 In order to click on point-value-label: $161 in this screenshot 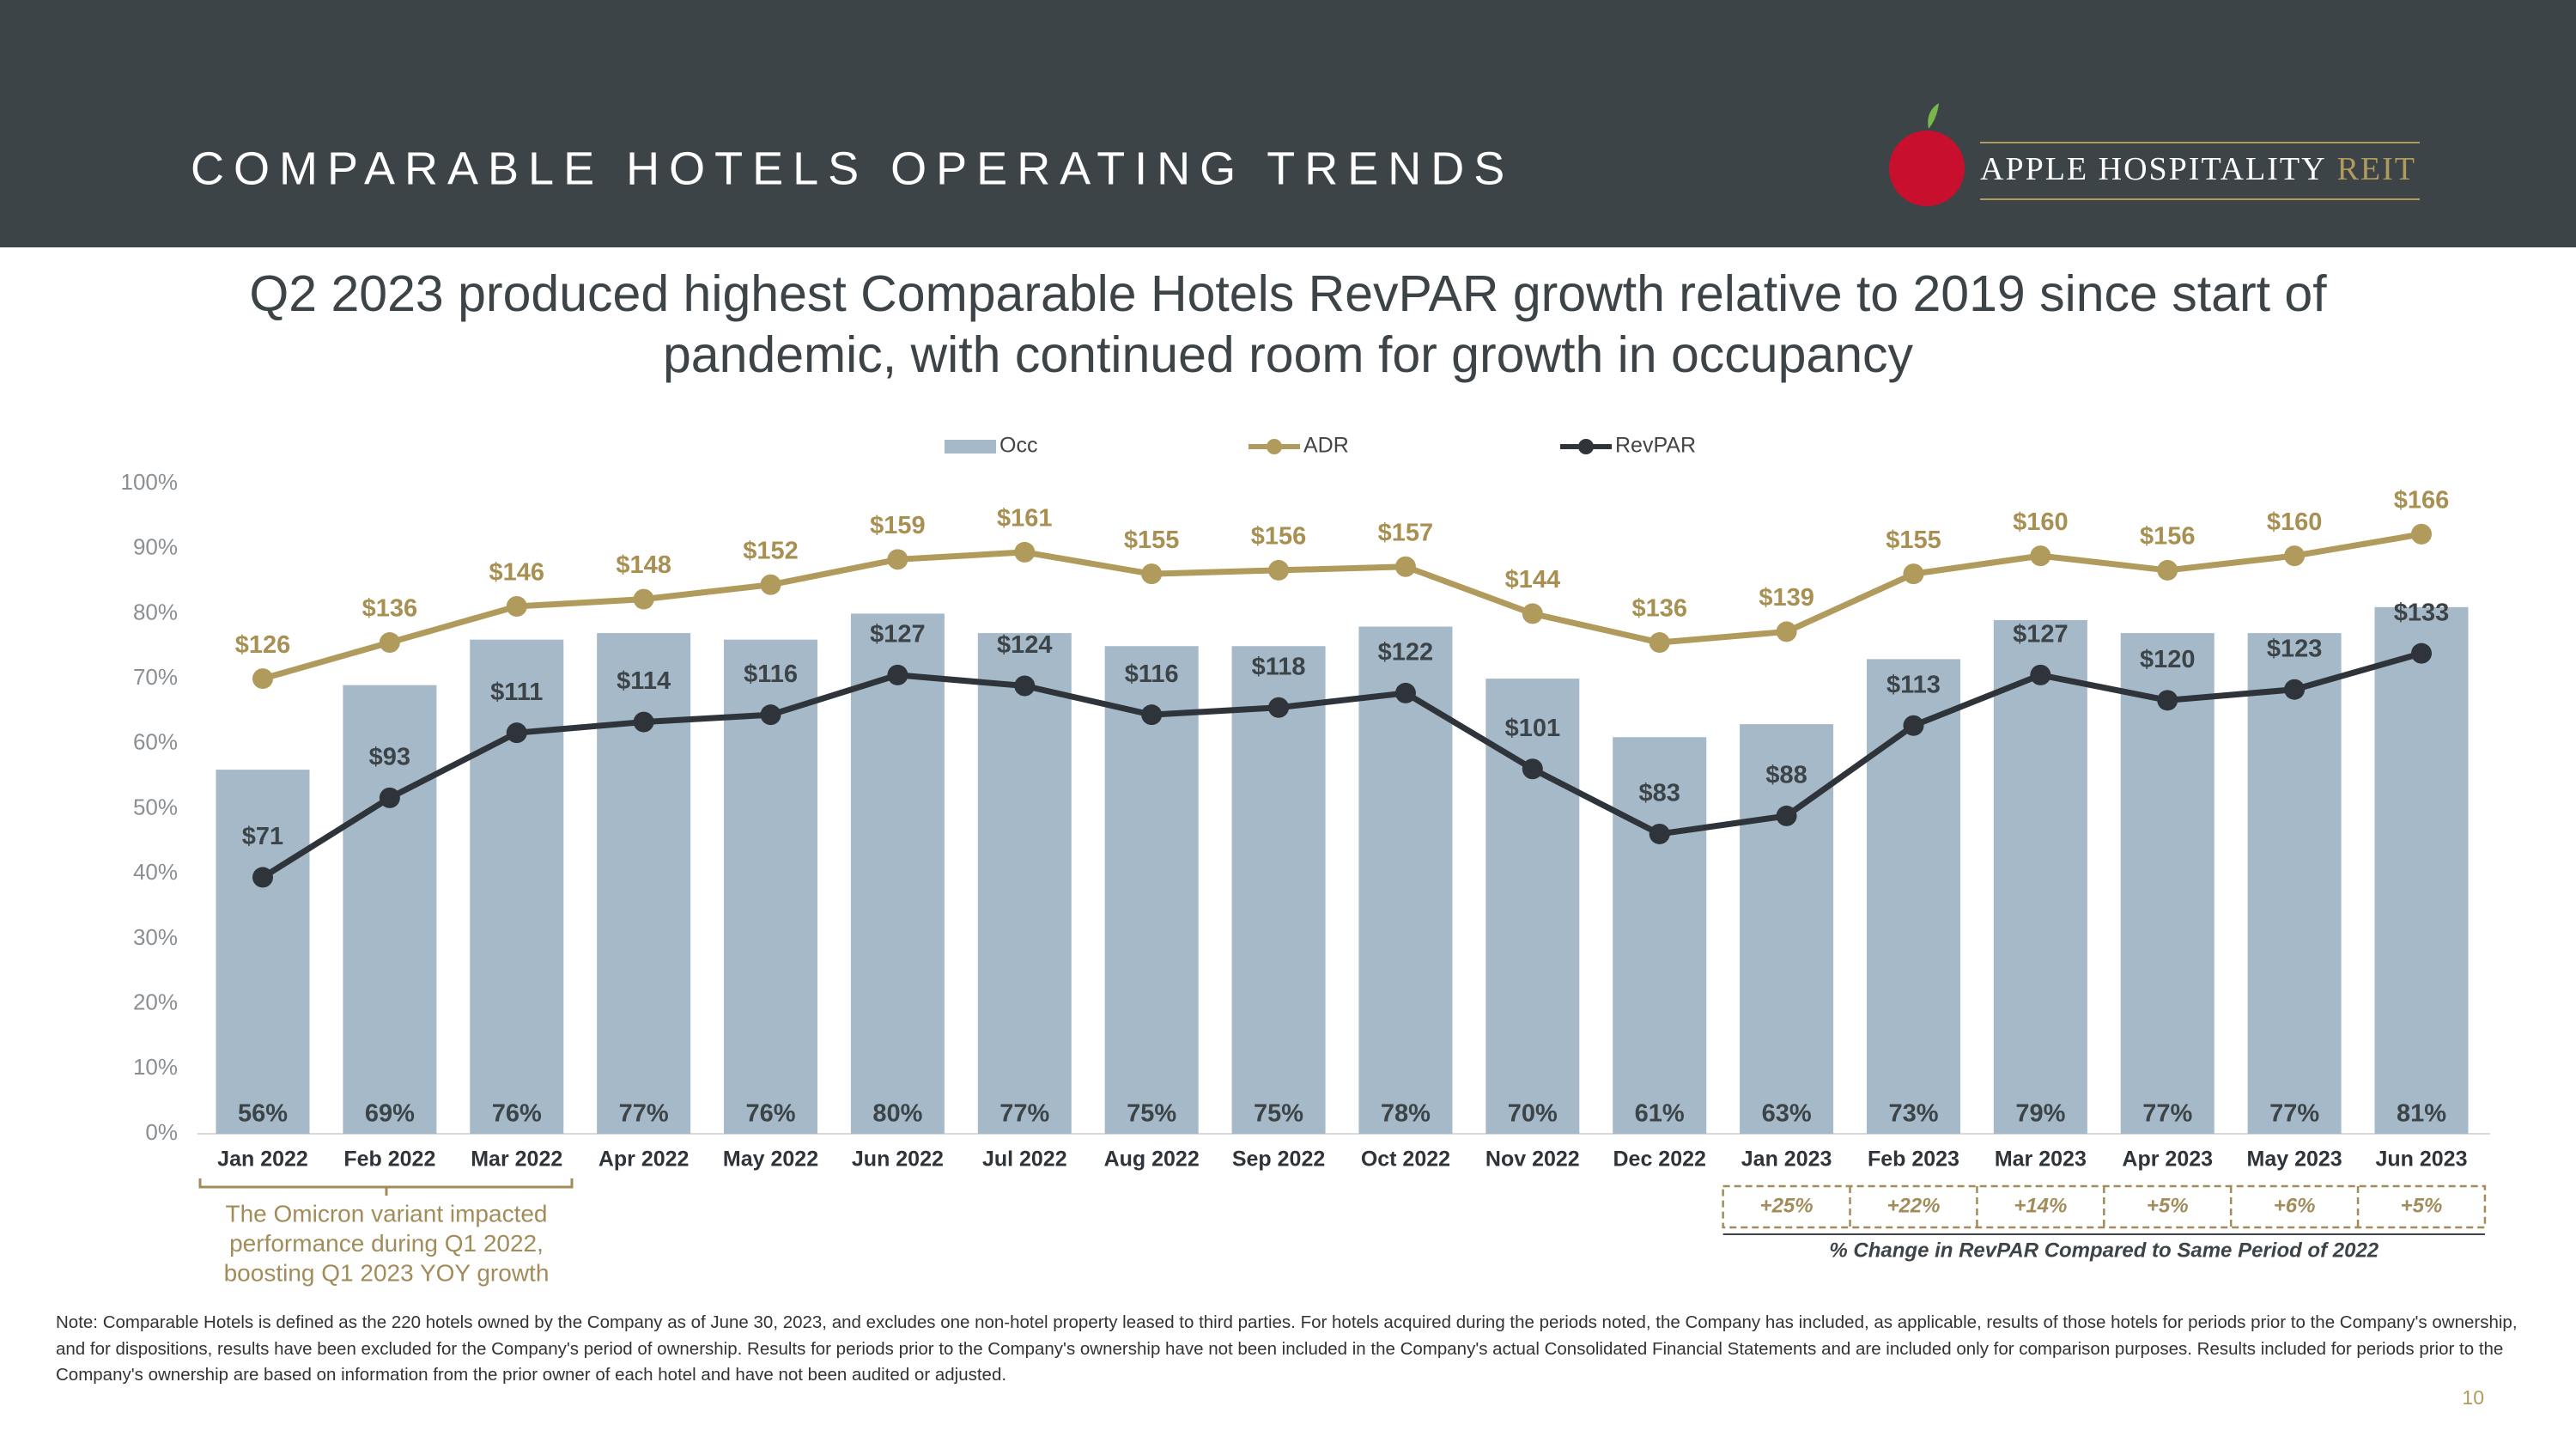, I will do `click(1025, 519)`.